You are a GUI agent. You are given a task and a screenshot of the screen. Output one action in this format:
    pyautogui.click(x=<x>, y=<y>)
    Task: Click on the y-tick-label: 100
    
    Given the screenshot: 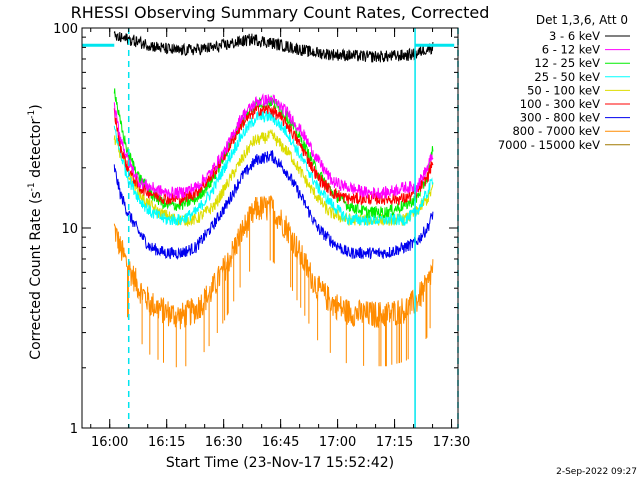 What is the action you would take?
    pyautogui.click(x=65, y=29)
    